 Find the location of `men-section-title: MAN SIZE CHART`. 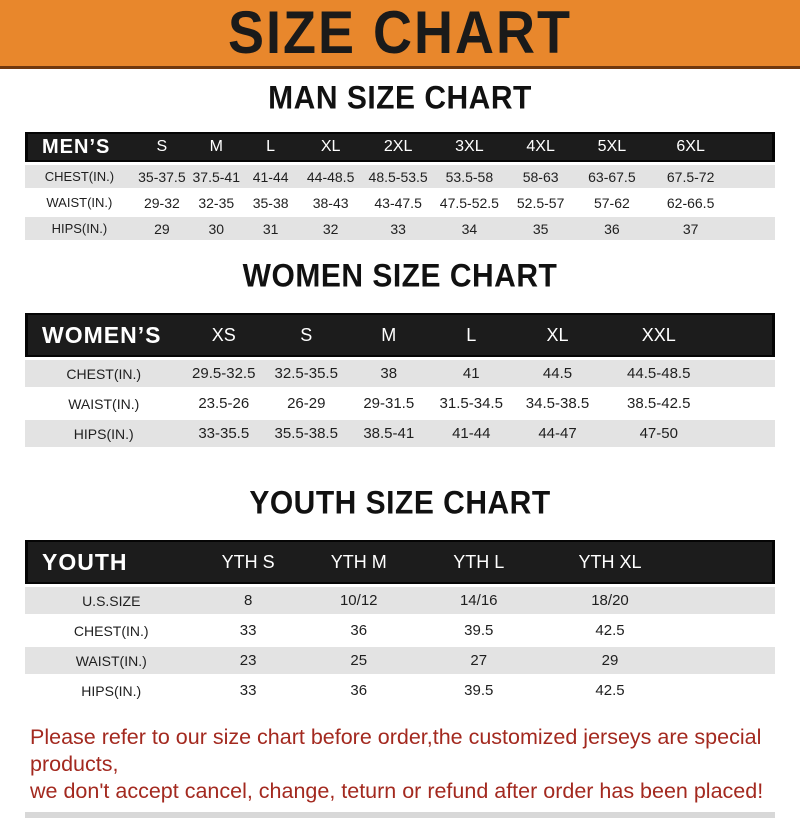

men-section-title: MAN SIZE CHART is located at coordinates (400, 98).